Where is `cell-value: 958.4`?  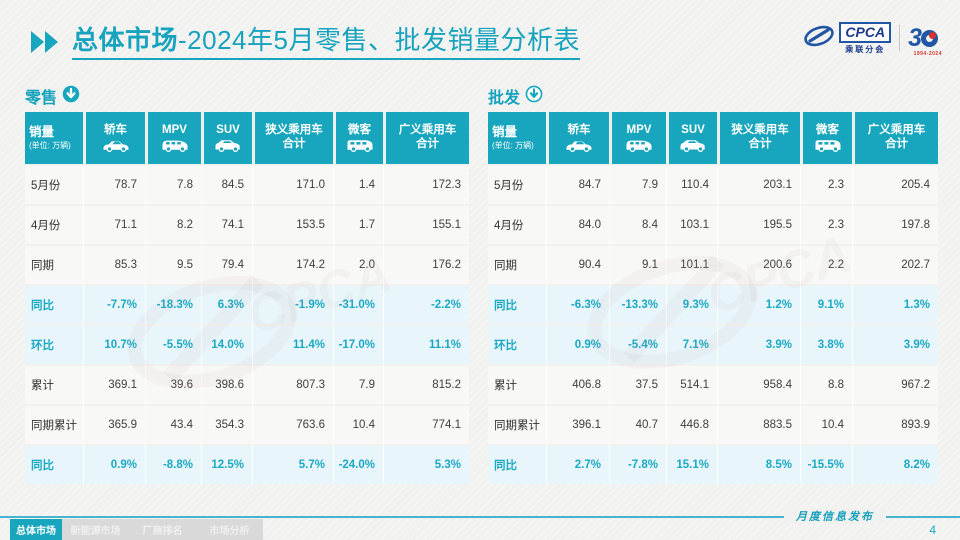
cell-value: 958.4 is located at coordinates (758, 384).